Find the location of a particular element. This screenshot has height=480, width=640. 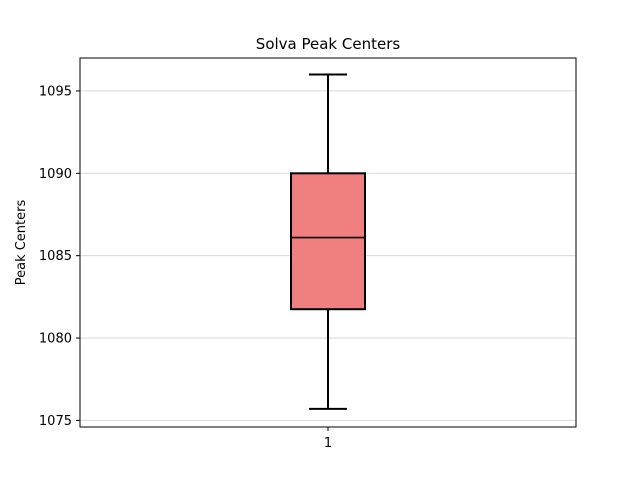

interquartile-box is located at coordinates (328, 241).